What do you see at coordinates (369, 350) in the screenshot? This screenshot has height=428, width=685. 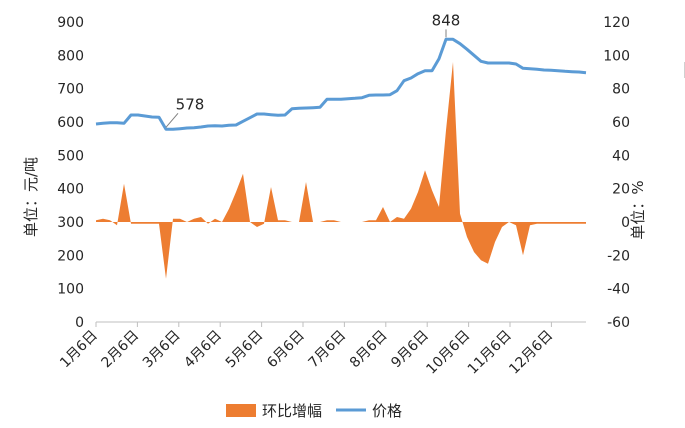 I see `x-tick-label: 8月6日` at bounding box center [369, 350].